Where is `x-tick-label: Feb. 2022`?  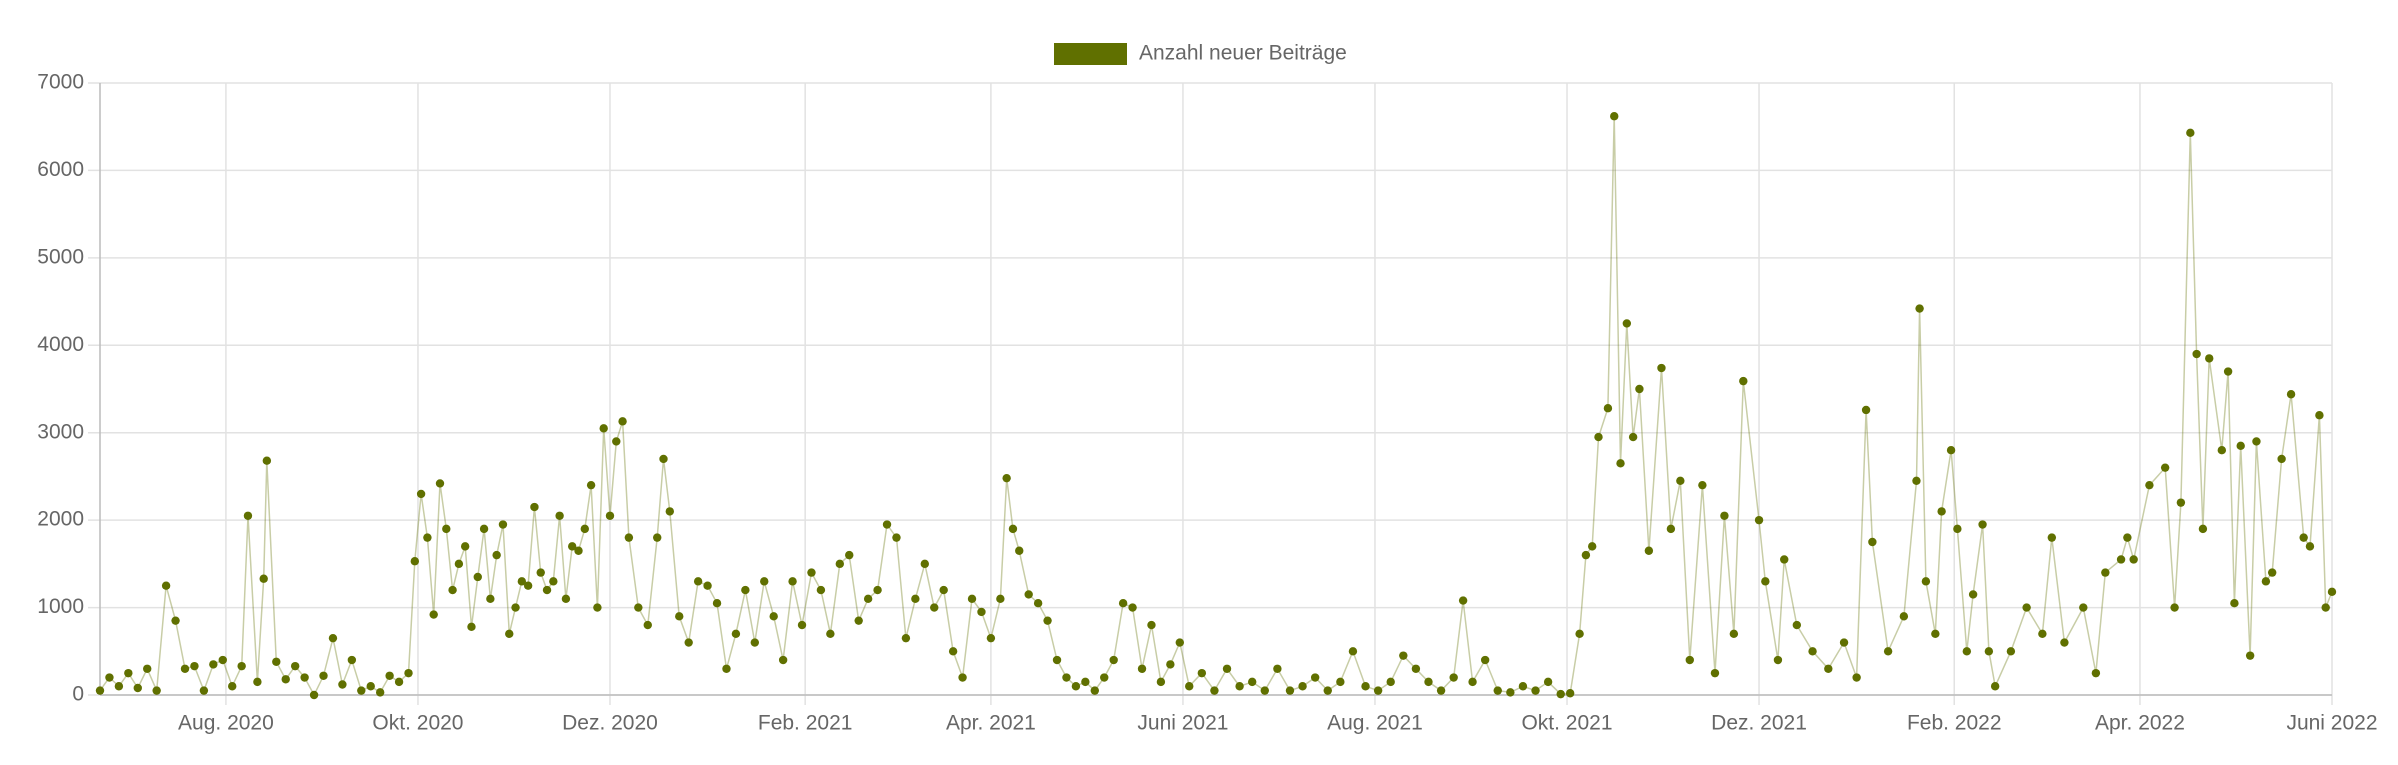 x-tick-label: Feb. 2022 is located at coordinates (1954, 723).